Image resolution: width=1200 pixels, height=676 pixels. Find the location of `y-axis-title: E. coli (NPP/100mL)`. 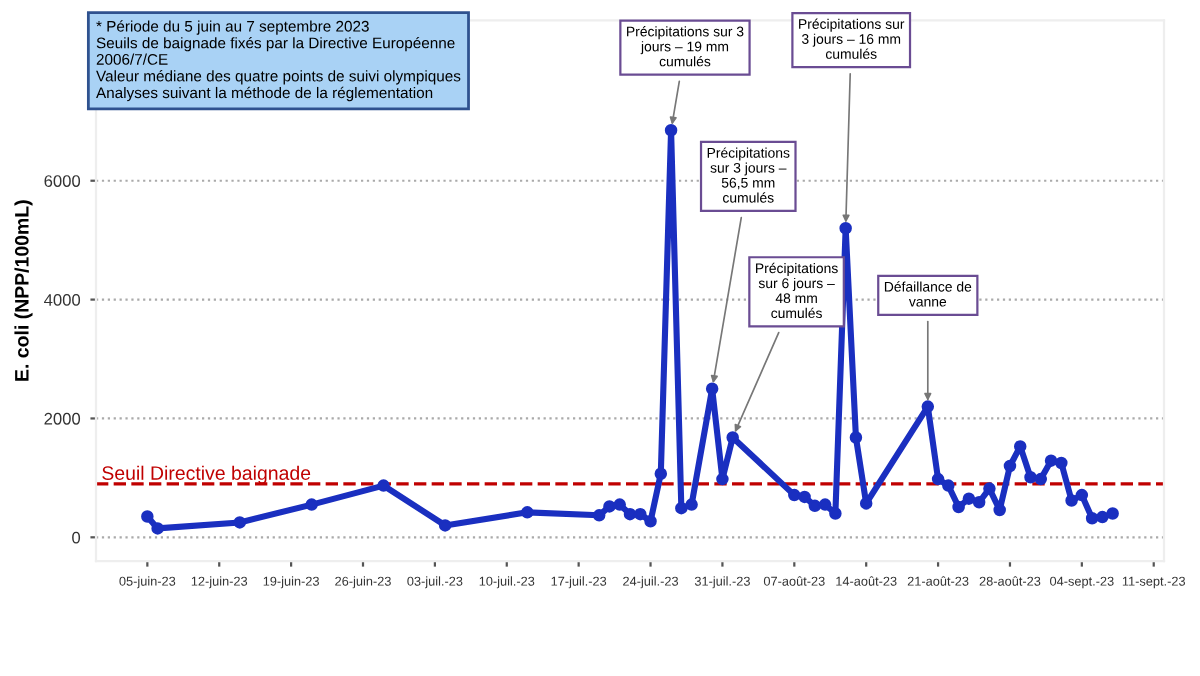

y-axis-title: E. coli (NPP/100mL) is located at coordinates (23, 290).